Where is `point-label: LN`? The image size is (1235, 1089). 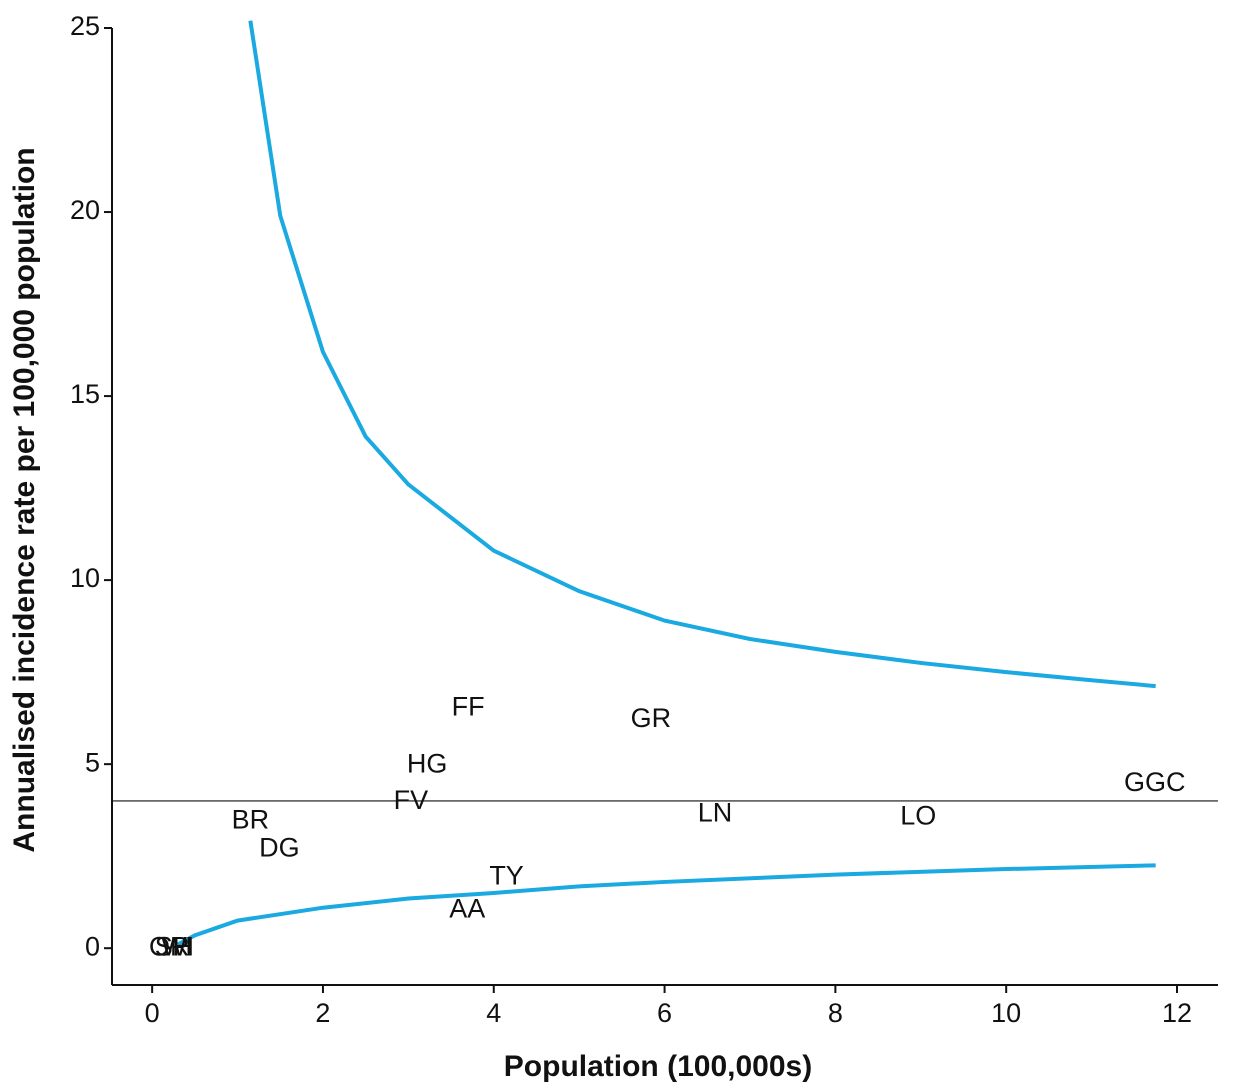 point-label: LN is located at coordinates (715, 812).